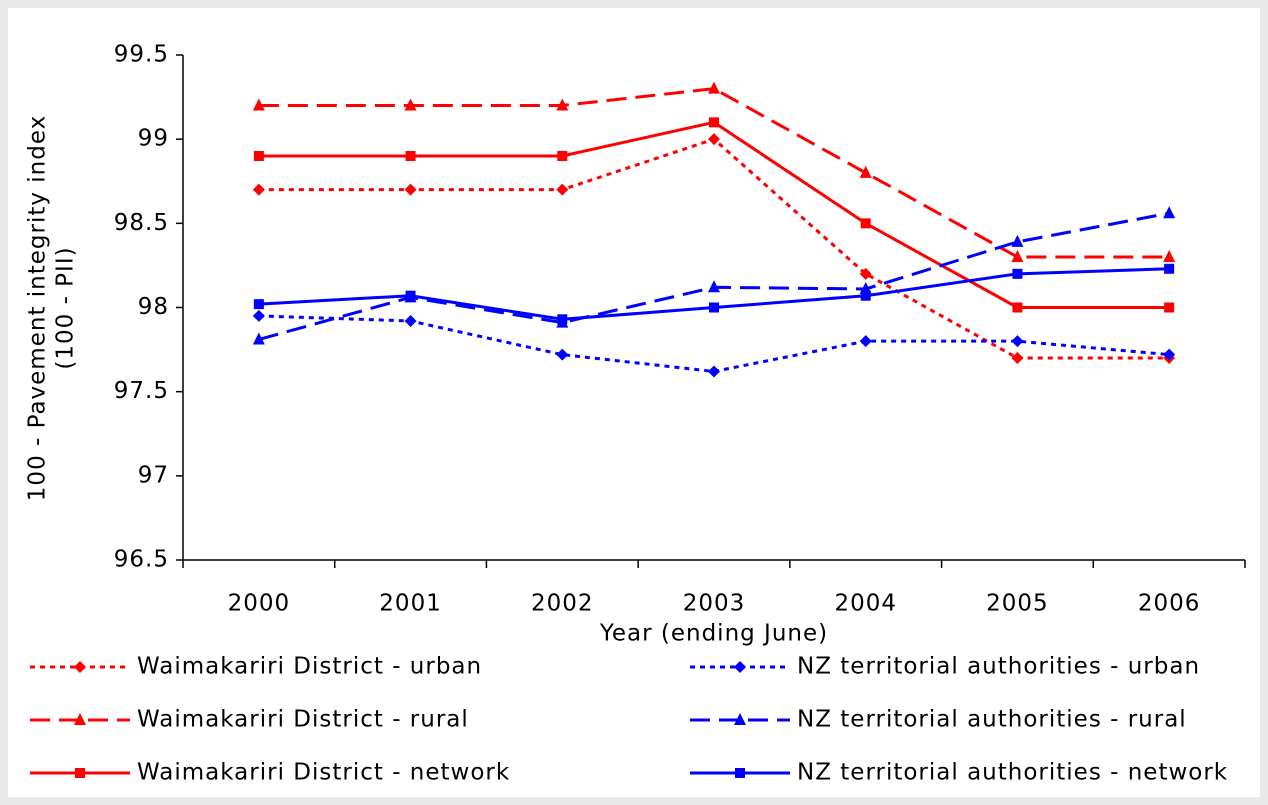 This screenshot has width=1268, height=805. What do you see at coordinates (38, 308) in the screenshot?
I see `y-axis-label-line: 100 - Pavement integrity index` at bounding box center [38, 308].